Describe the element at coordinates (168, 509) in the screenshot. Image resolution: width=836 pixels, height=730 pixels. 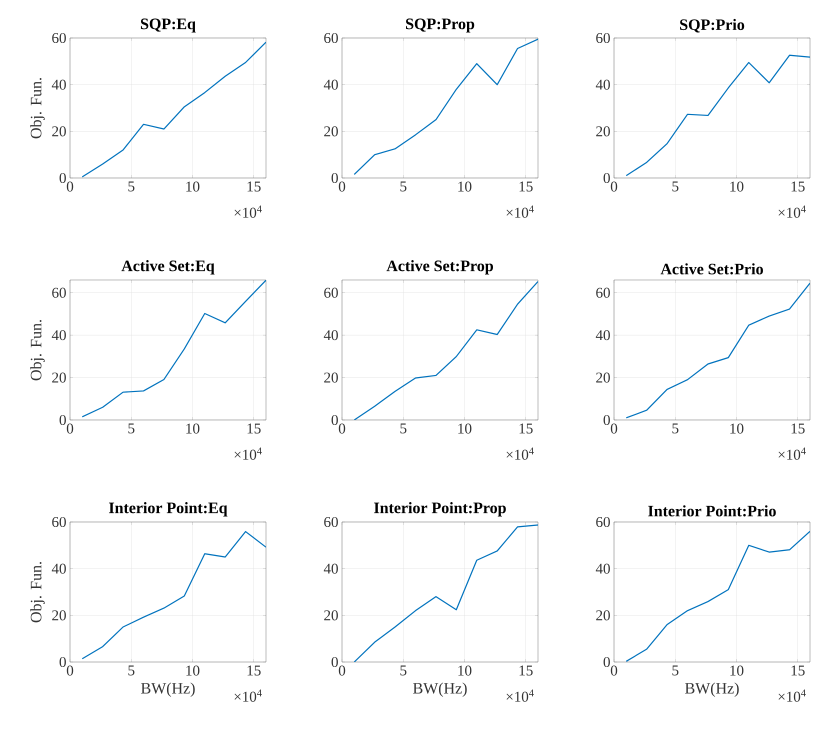
I see `chart-title: Interior Point:Eq` at that location.